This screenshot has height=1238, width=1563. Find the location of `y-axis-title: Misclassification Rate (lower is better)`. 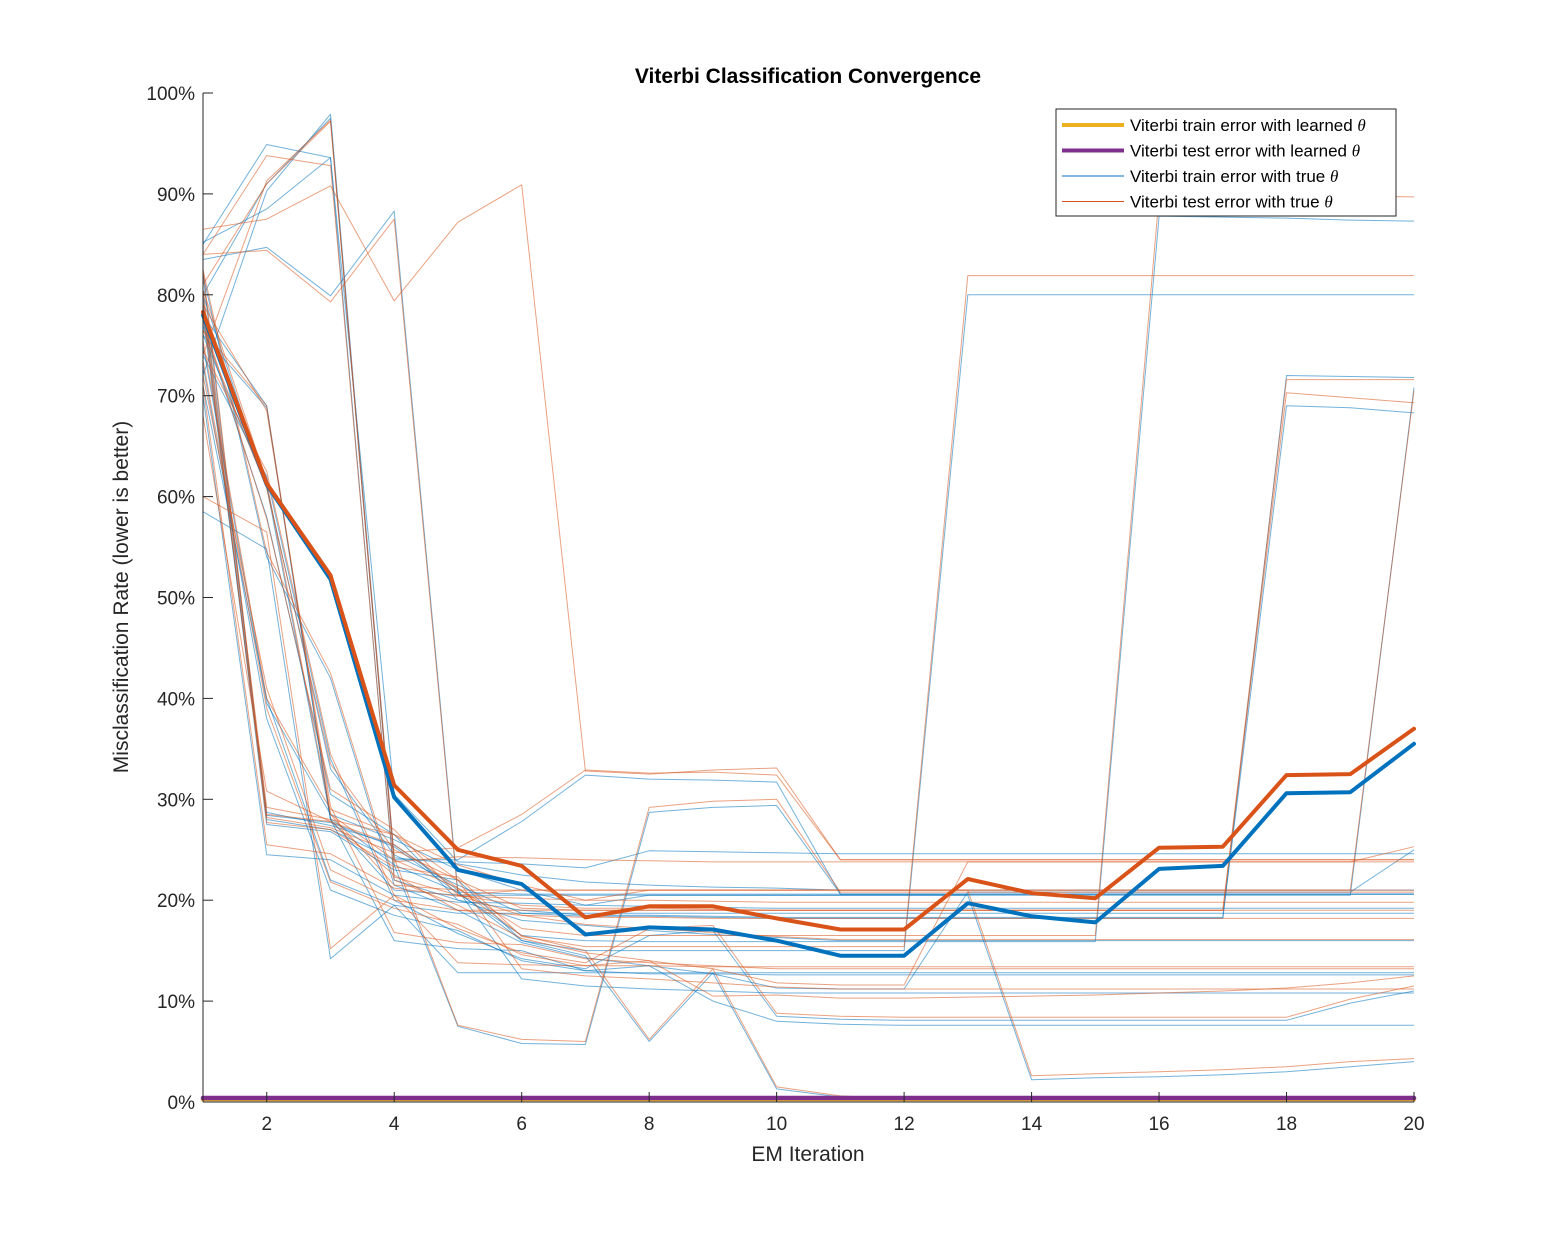

y-axis-title: Misclassification Rate (lower is better) is located at coordinates (121, 597).